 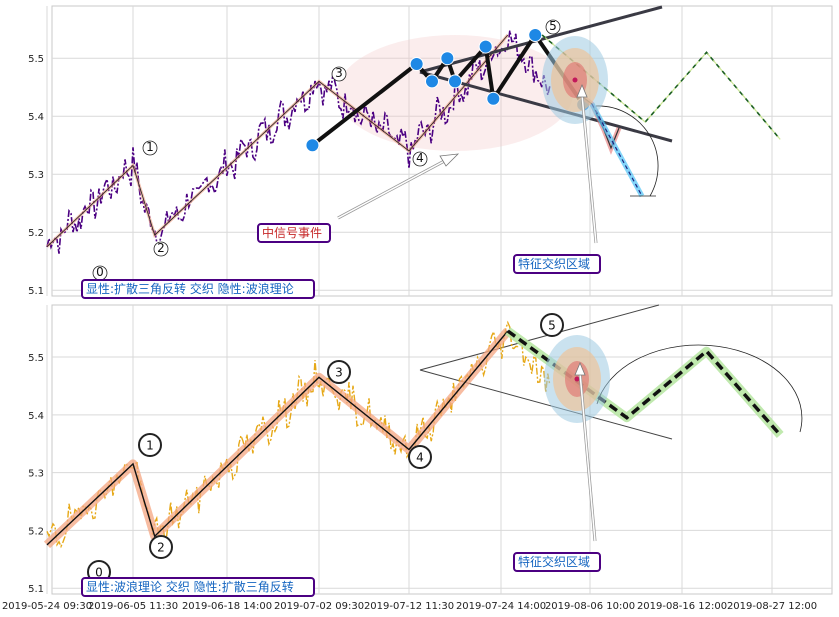 I want to click on bottom-panel-pattern-label: 显性:波浪理论 交织 隐性:扩散三角反转, so click(x=190, y=586).